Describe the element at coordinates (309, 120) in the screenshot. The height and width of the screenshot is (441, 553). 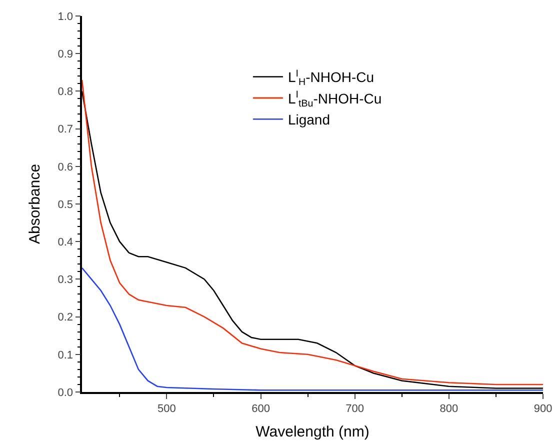
I see `legend-label: Ligand` at that location.